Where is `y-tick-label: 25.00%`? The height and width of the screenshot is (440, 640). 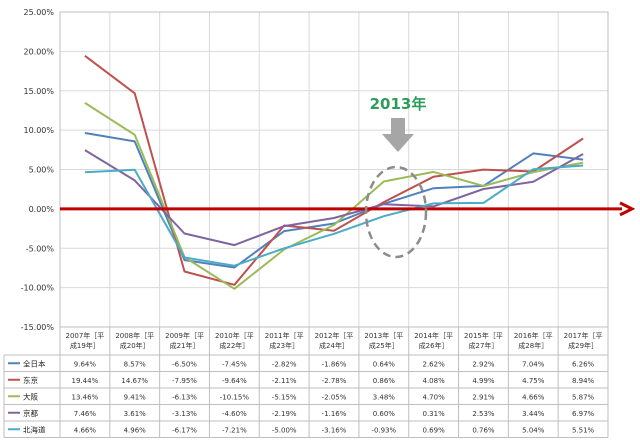 y-tick-label: 25.00% is located at coordinates (38, 12).